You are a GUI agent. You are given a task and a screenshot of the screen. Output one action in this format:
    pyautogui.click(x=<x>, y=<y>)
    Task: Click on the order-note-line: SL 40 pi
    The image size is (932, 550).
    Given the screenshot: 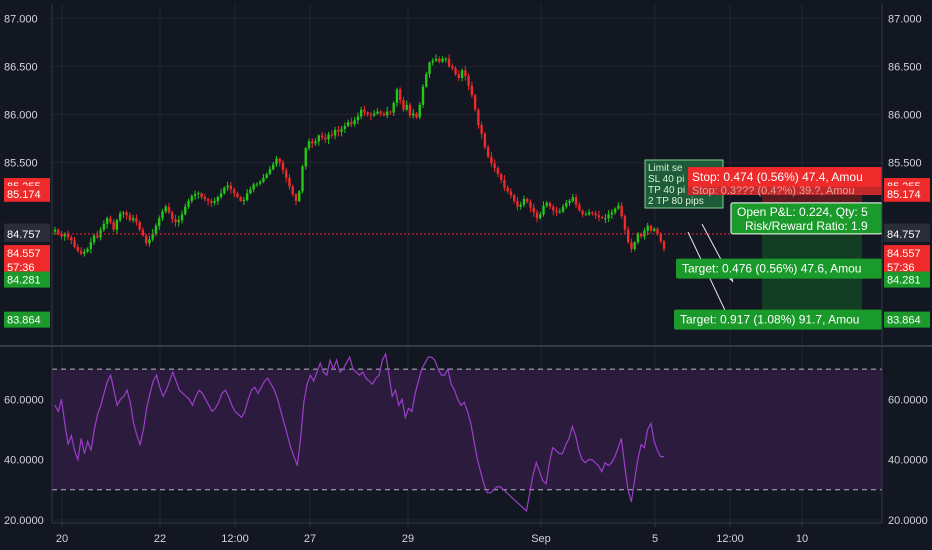 What is the action you would take?
    pyautogui.click(x=666, y=179)
    